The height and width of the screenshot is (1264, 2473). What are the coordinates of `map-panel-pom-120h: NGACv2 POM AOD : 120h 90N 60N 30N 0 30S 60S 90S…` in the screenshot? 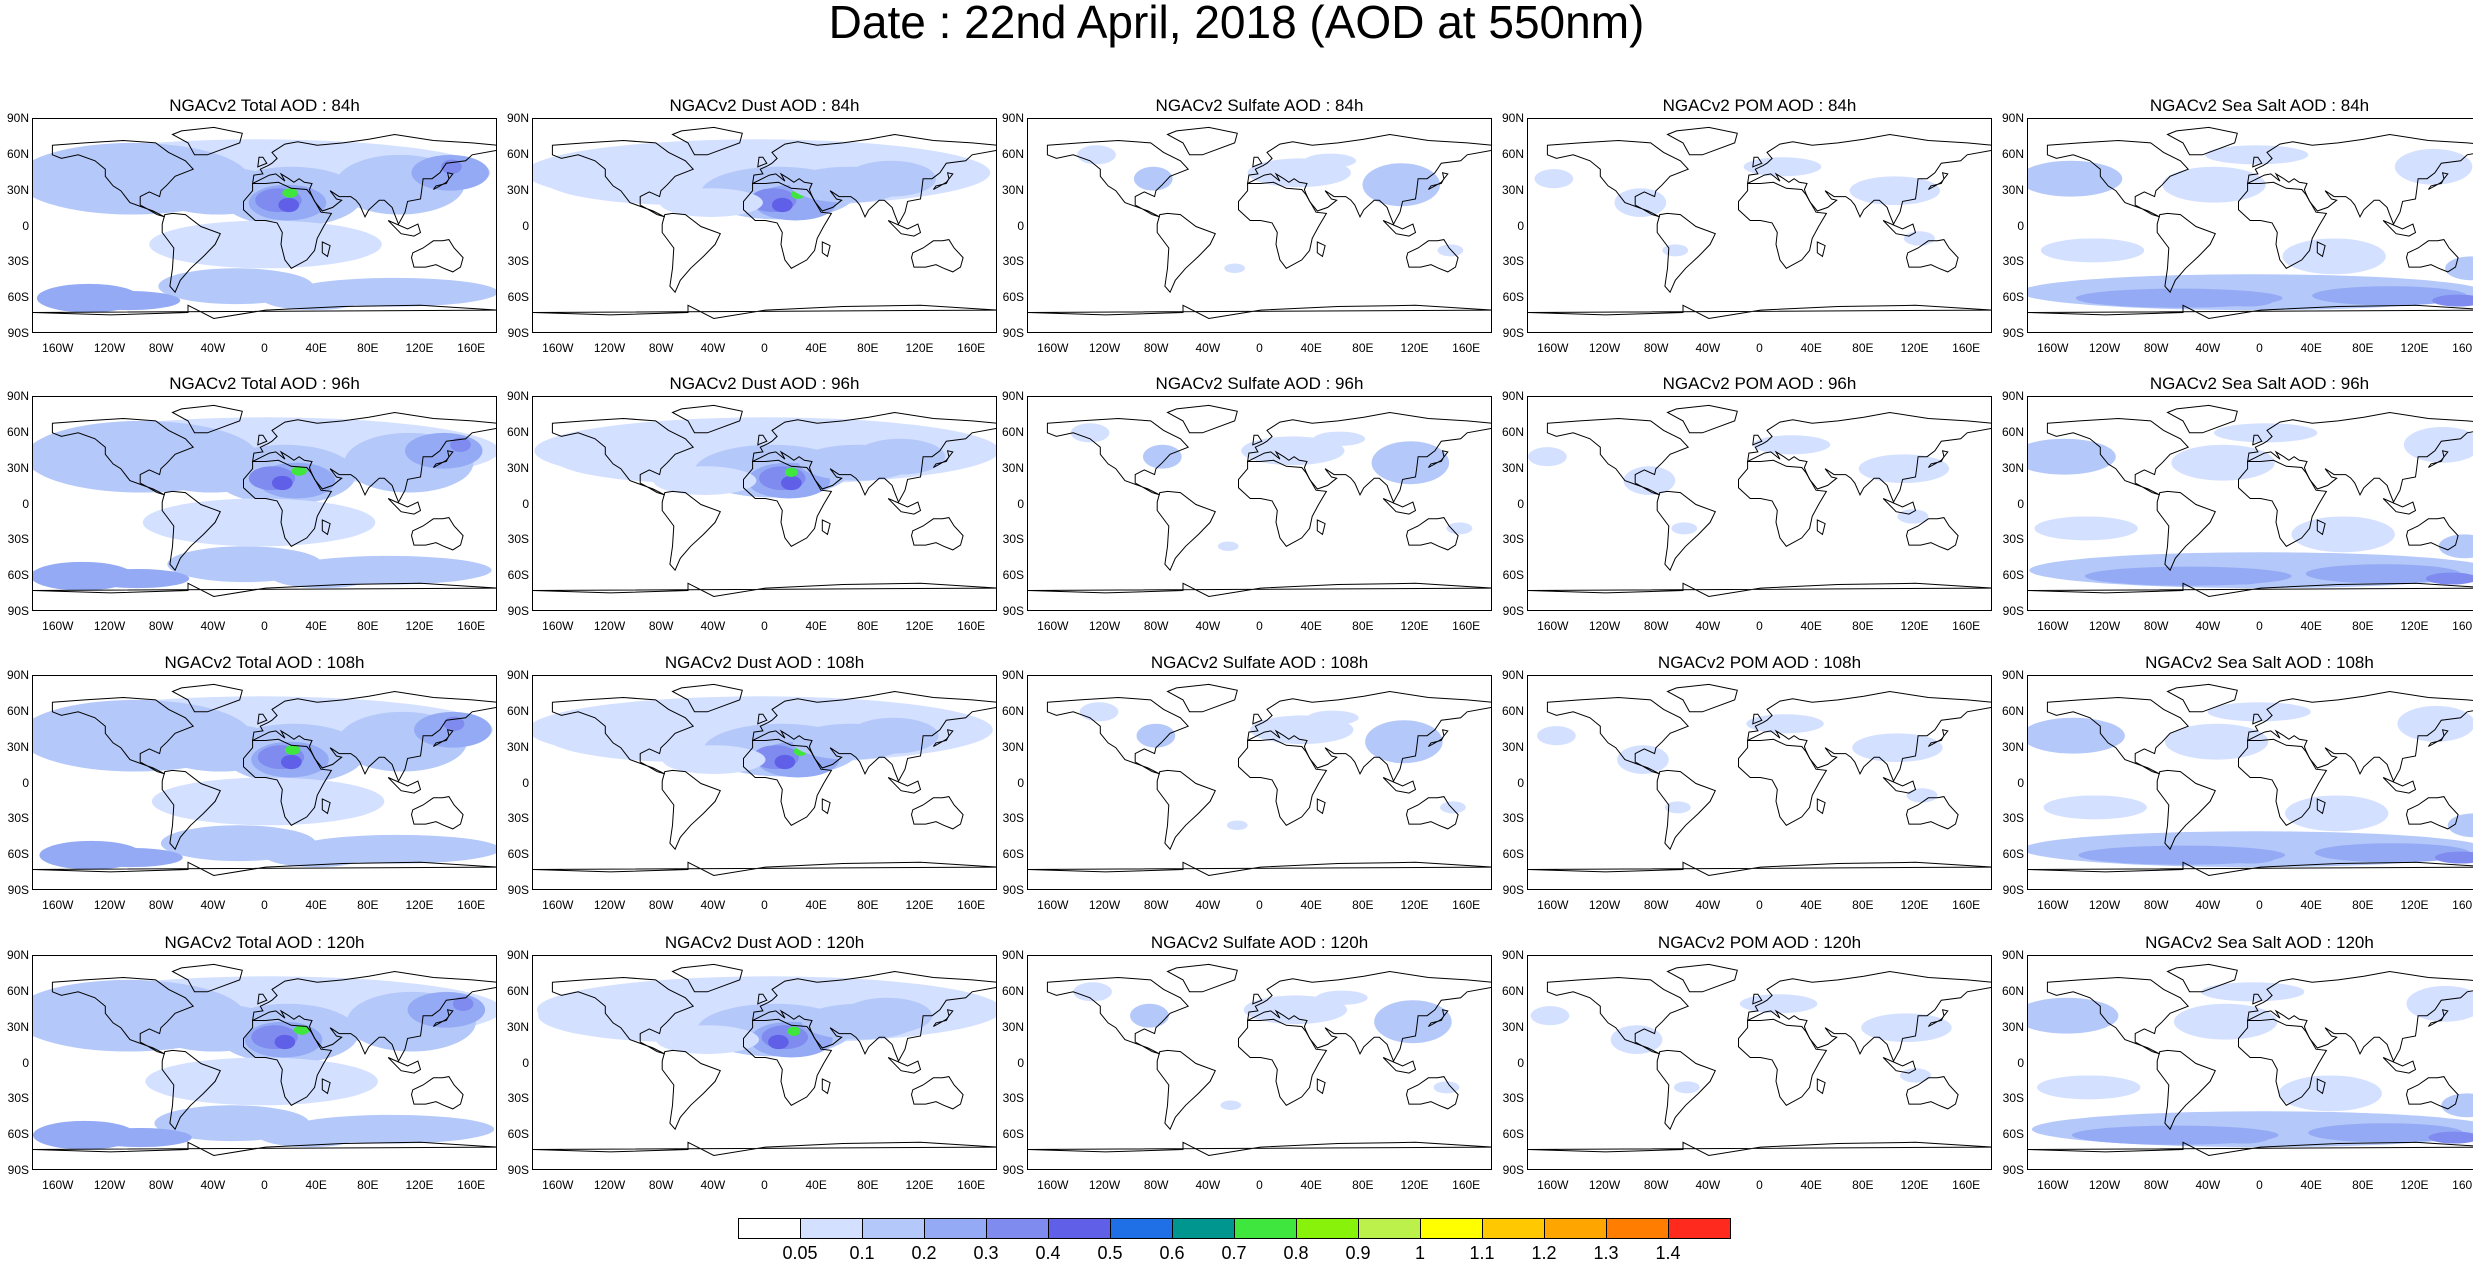 It's located at (1747, 1062).